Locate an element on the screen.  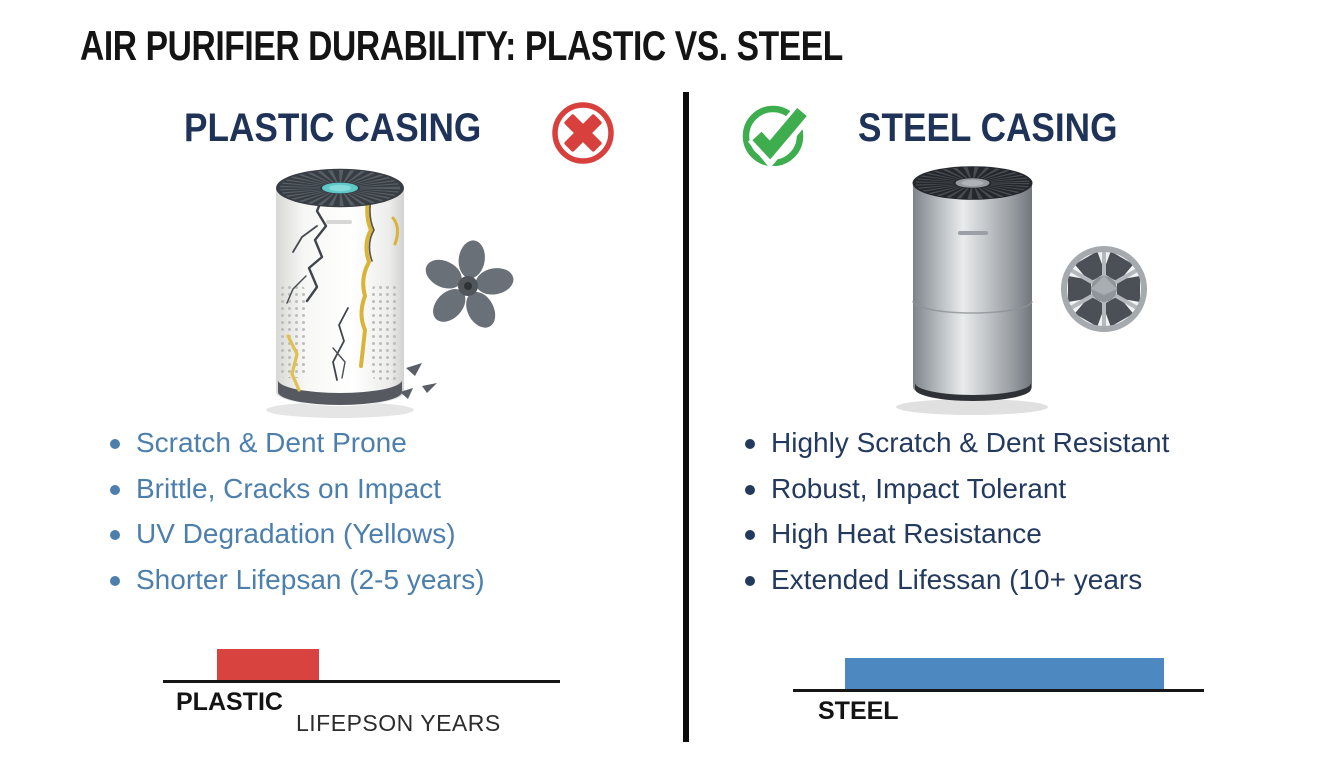
broken-fan-icon is located at coordinates (469, 284).